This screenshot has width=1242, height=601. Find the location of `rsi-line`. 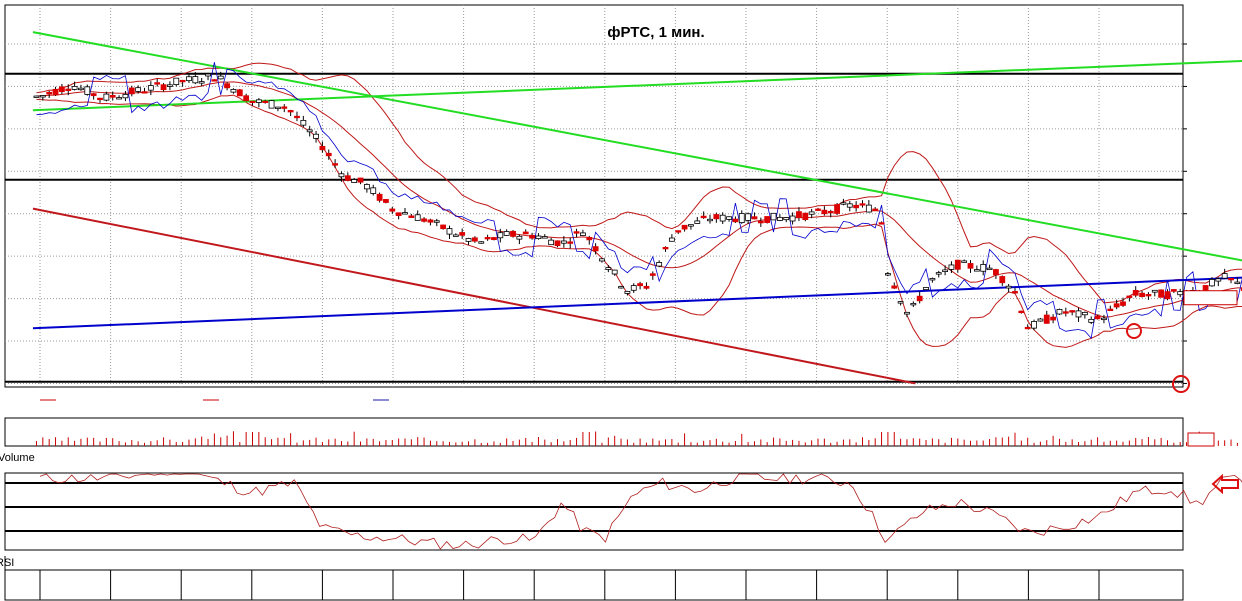

rsi-line is located at coordinates (640, 511).